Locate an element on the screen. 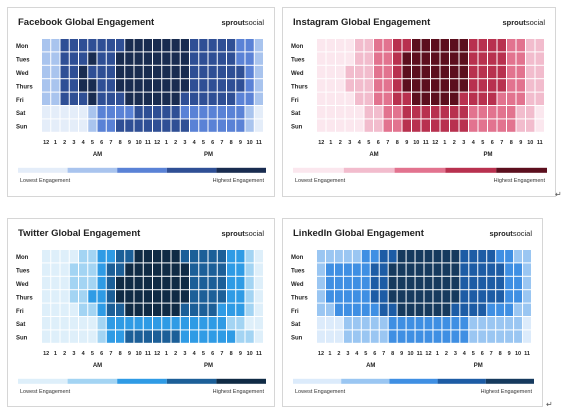  hour-tick-label: 5 is located at coordinates (92, 143).